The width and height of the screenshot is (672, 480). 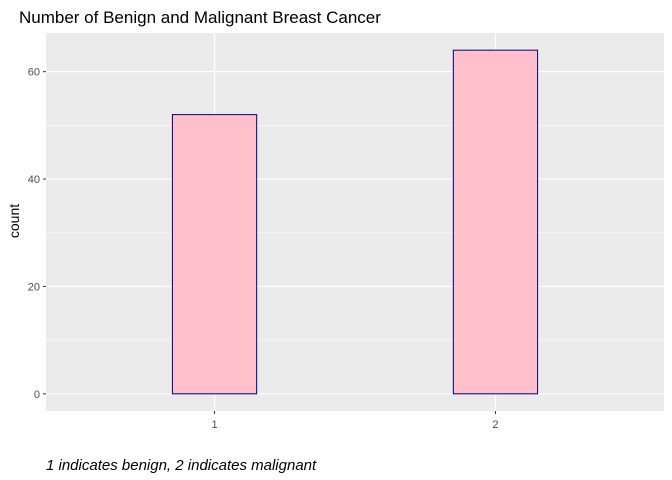 I want to click on y-tick-label: 20, so click(x=34, y=287).